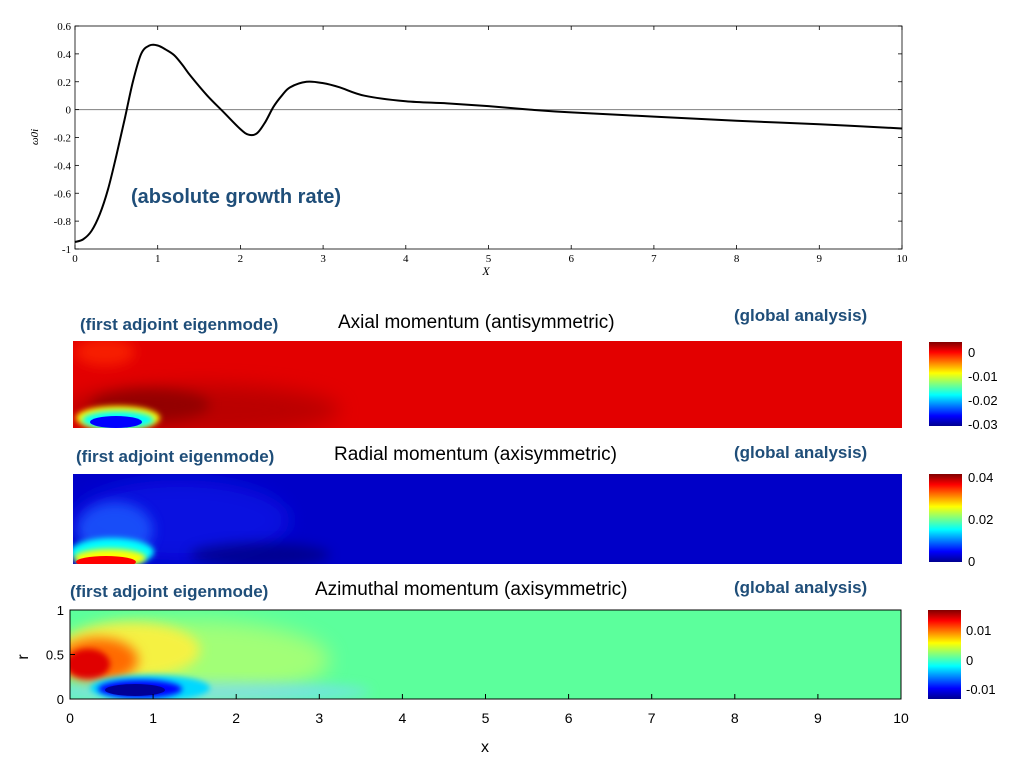 This screenshot has height=768, width=1024. I want to click on panel-title: Axial momentum (antisymmetric), so click(476, 322).